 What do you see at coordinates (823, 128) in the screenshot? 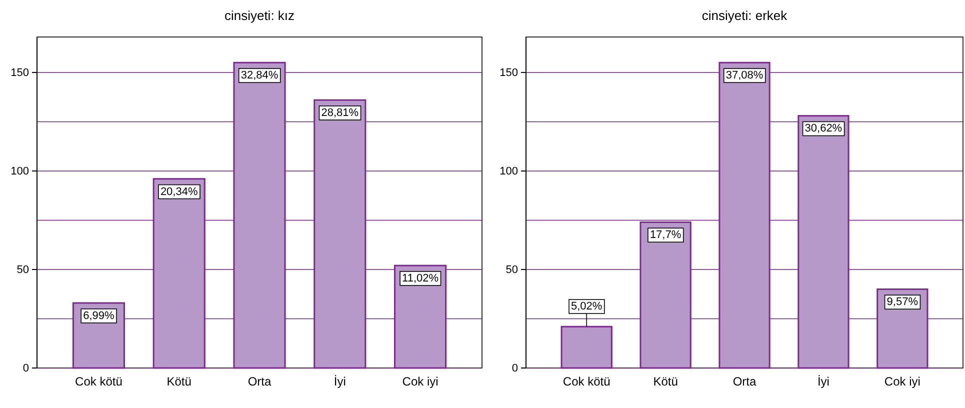
I see `annotation: 30,62%` at bounding box center [823, 128].